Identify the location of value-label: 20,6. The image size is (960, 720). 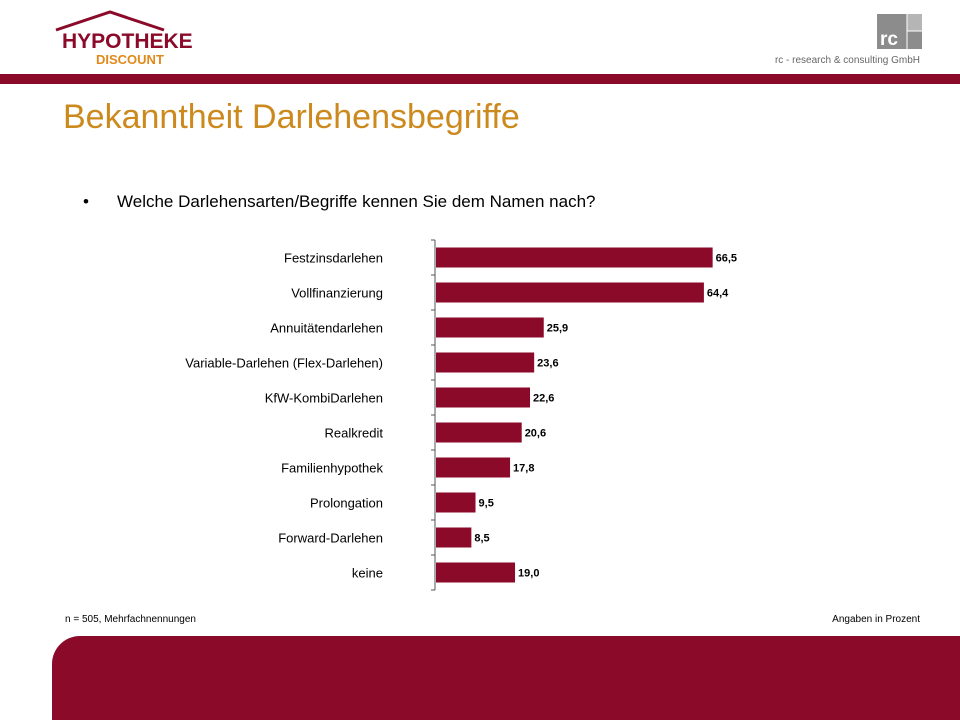
(535, 434).